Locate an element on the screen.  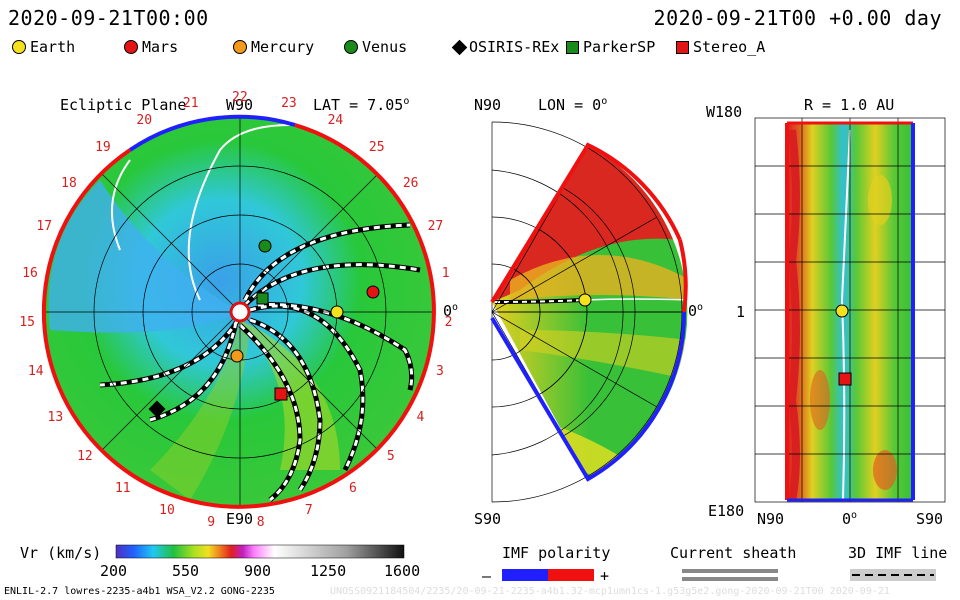
parkersp-marker is located at coordinates (262, 298).